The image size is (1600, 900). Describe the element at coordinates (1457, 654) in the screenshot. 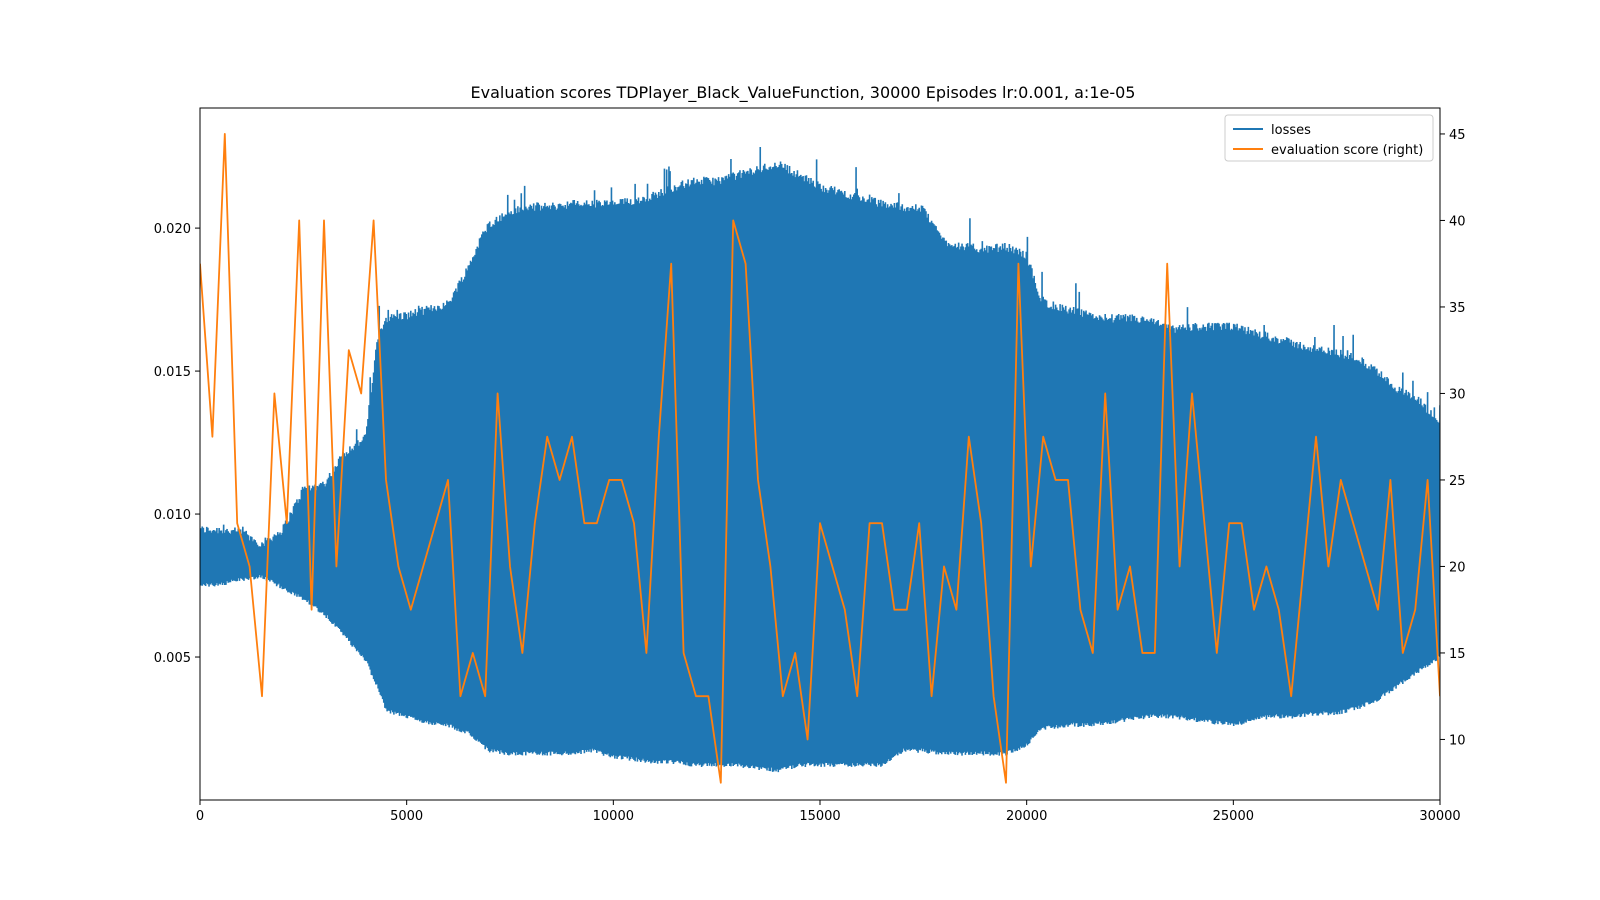

I see `y2-tick-label: 15` at that location.